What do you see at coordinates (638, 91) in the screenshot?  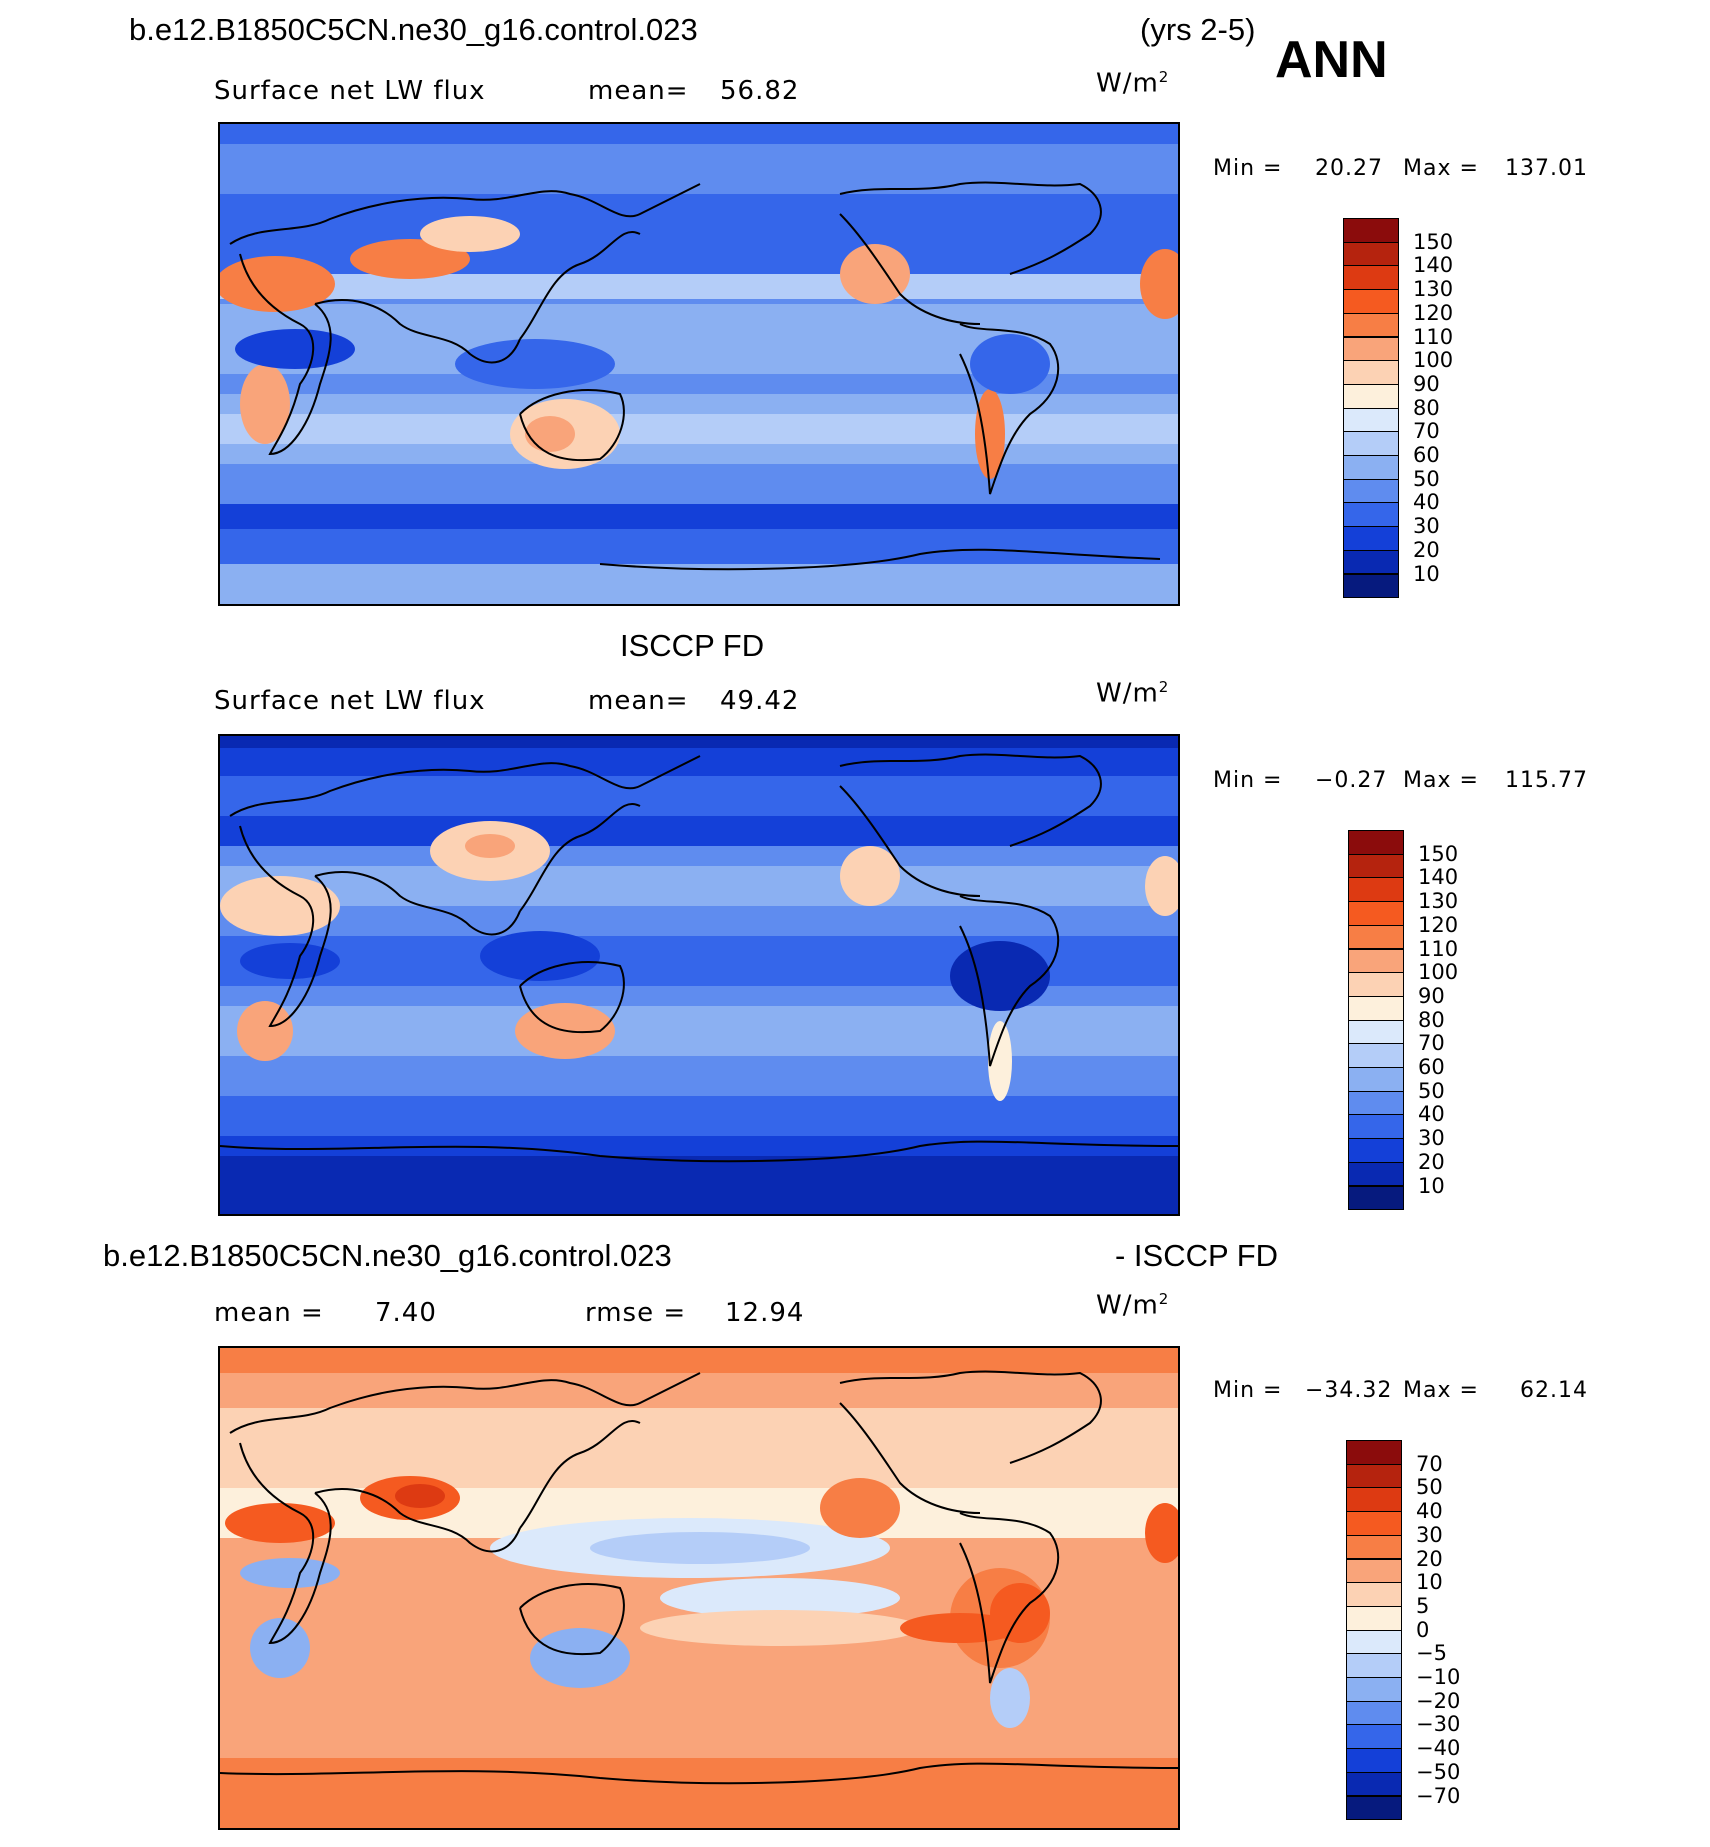 I see `panel1-mean-label: mean=` at bounding box center [638, 91].